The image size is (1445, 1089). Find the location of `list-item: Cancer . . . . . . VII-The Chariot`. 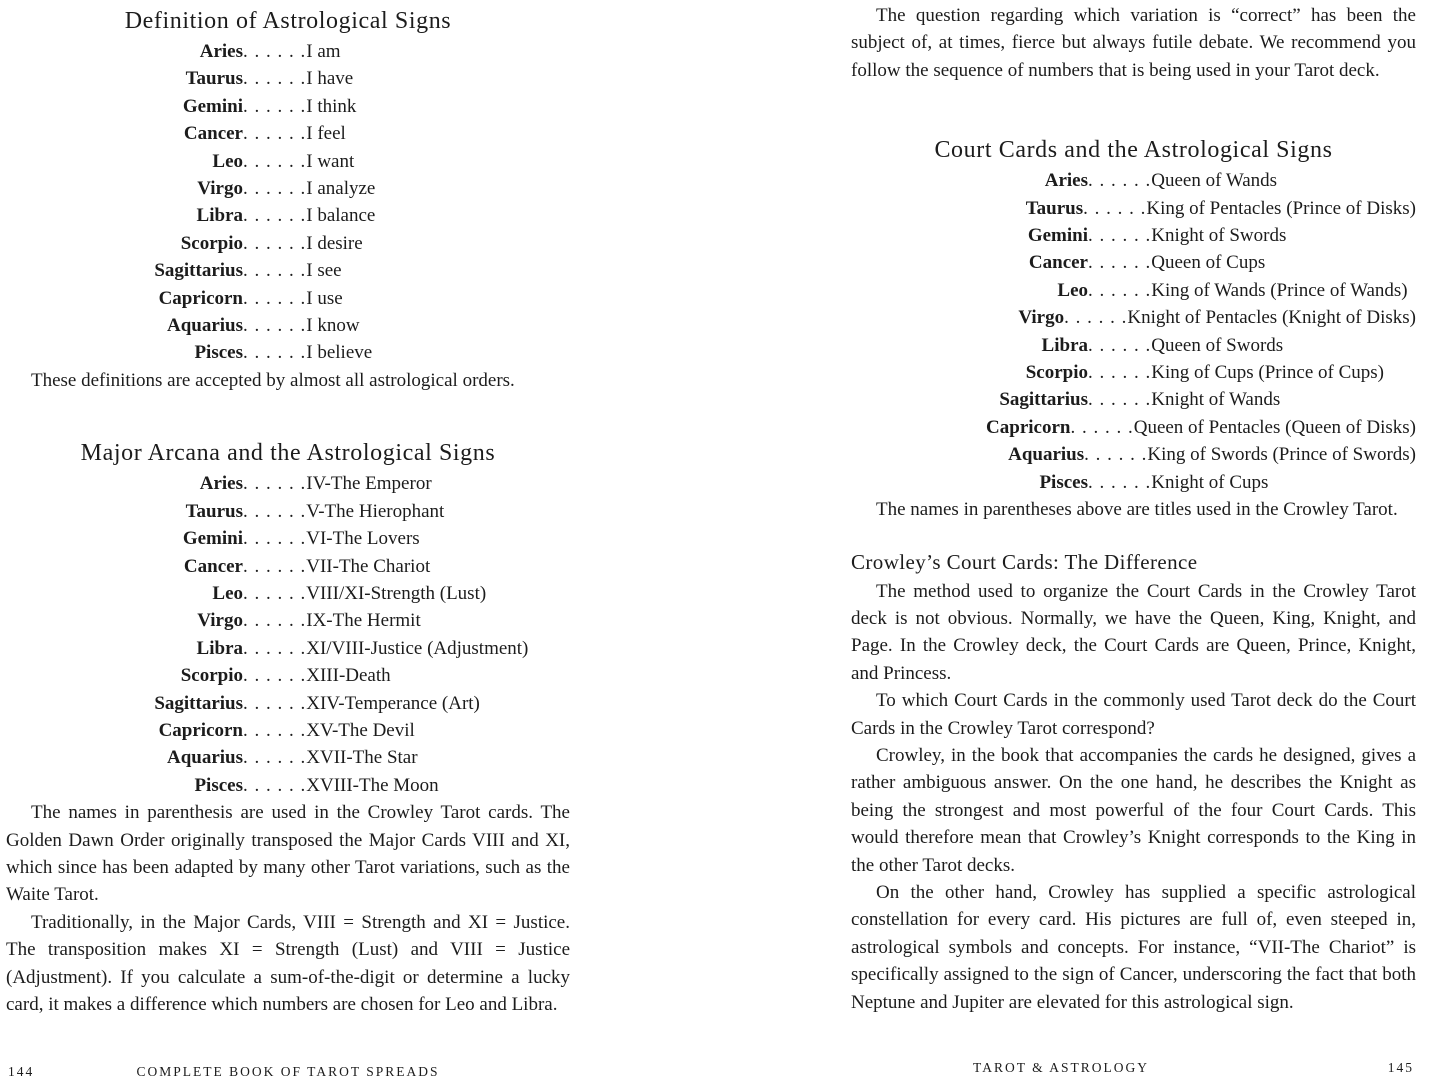

list-item: Cancer . . . . . . VII-The Chariot is located at coordinates (288, 566).